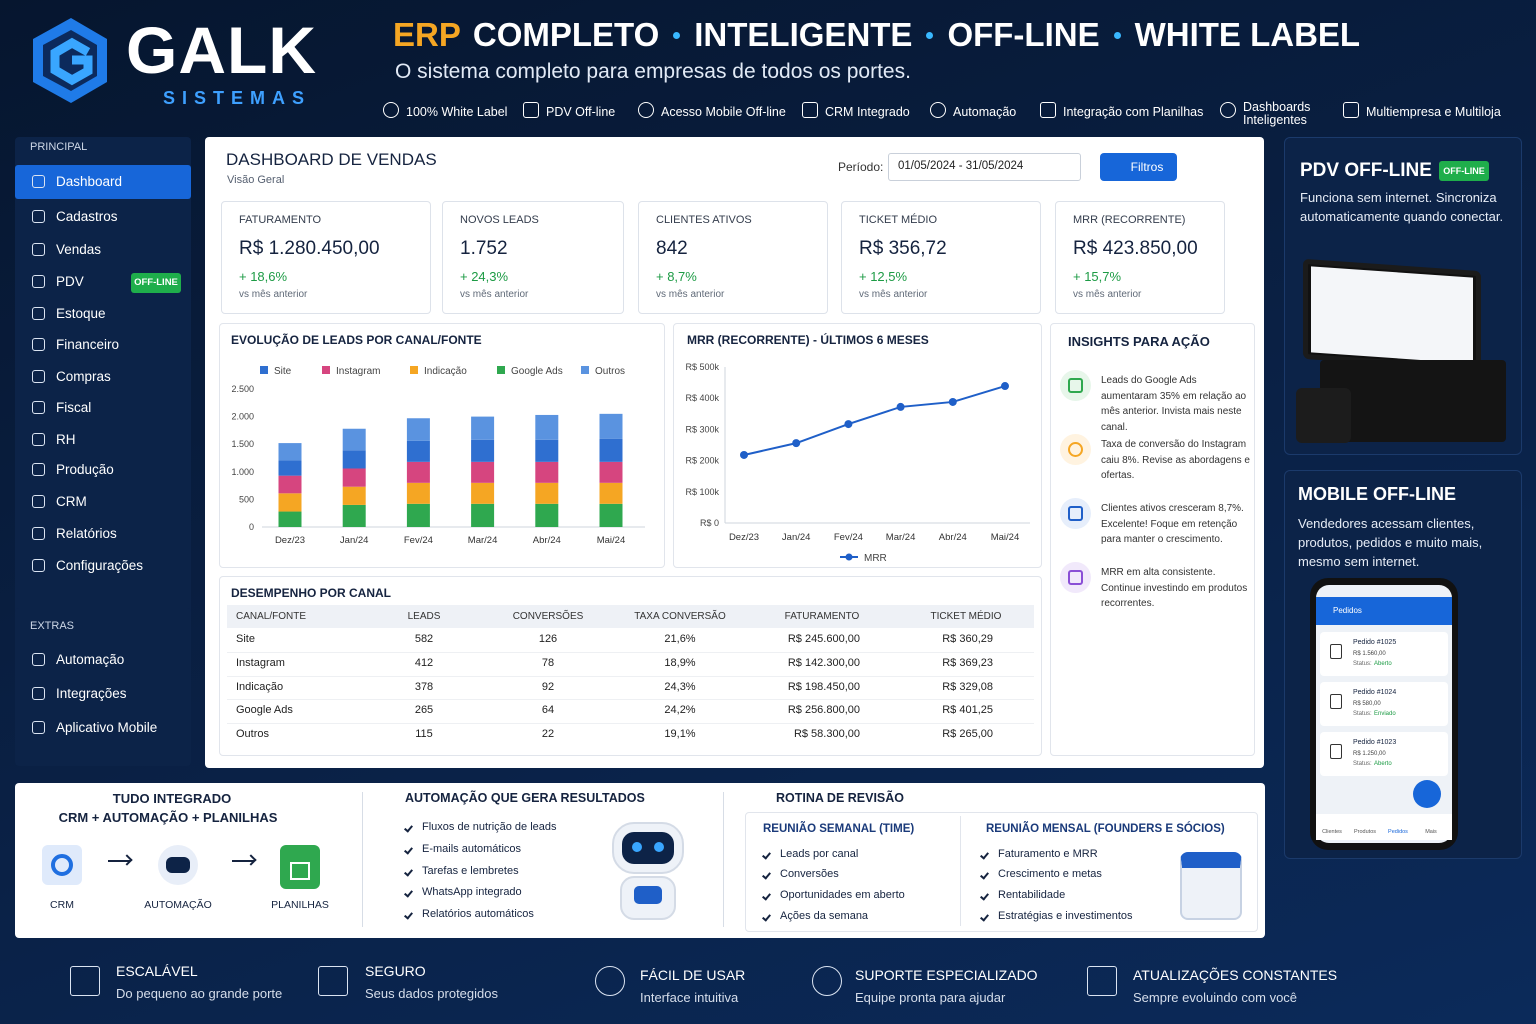 This screenshot has height=1024, width=1536. I want to click on pdv-badge, so click(1464, 171).